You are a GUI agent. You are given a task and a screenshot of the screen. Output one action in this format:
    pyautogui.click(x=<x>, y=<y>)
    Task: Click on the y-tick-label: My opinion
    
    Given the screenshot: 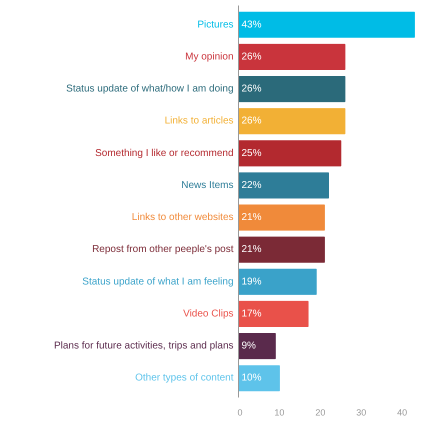 What is the action you would take?
    pyautogui.click(x=209, y=56)
    